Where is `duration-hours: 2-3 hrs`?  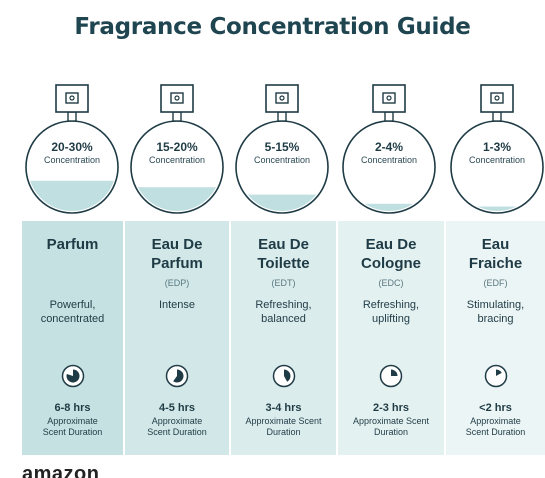
duration-hours: 2-3 hrs is located at coordinates (391, 408).